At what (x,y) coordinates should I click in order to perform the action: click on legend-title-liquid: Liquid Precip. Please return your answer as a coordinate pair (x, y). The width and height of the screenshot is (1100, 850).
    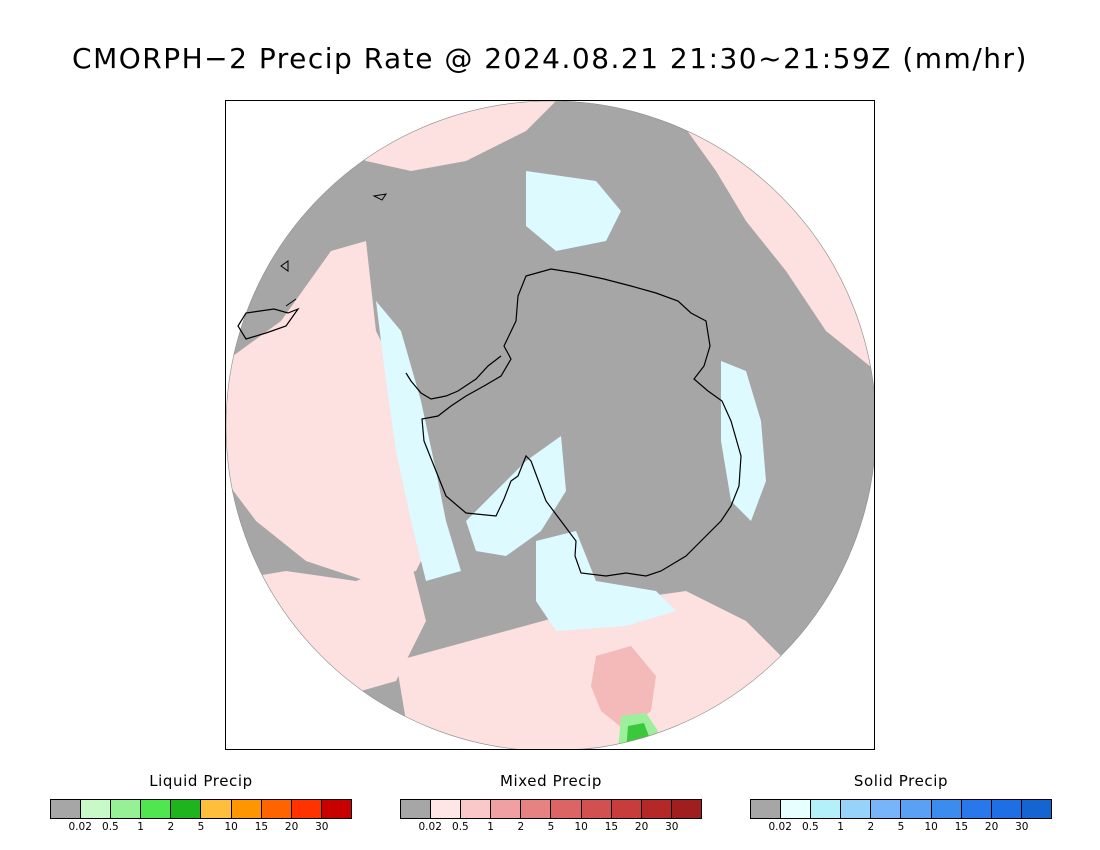
    Looking at the image, I should click on (201, 781).